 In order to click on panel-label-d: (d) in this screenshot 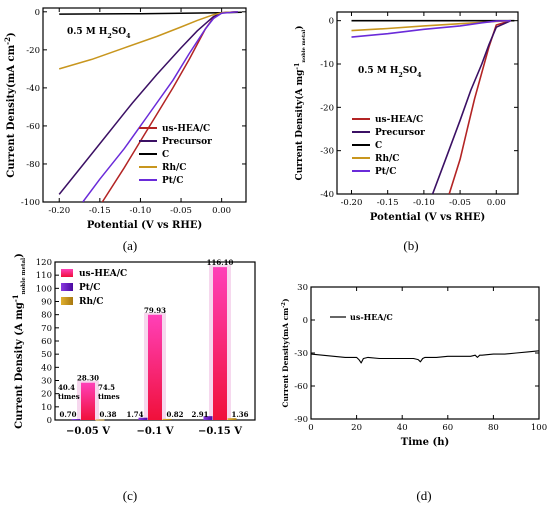, I will do `click(423, 495)`.